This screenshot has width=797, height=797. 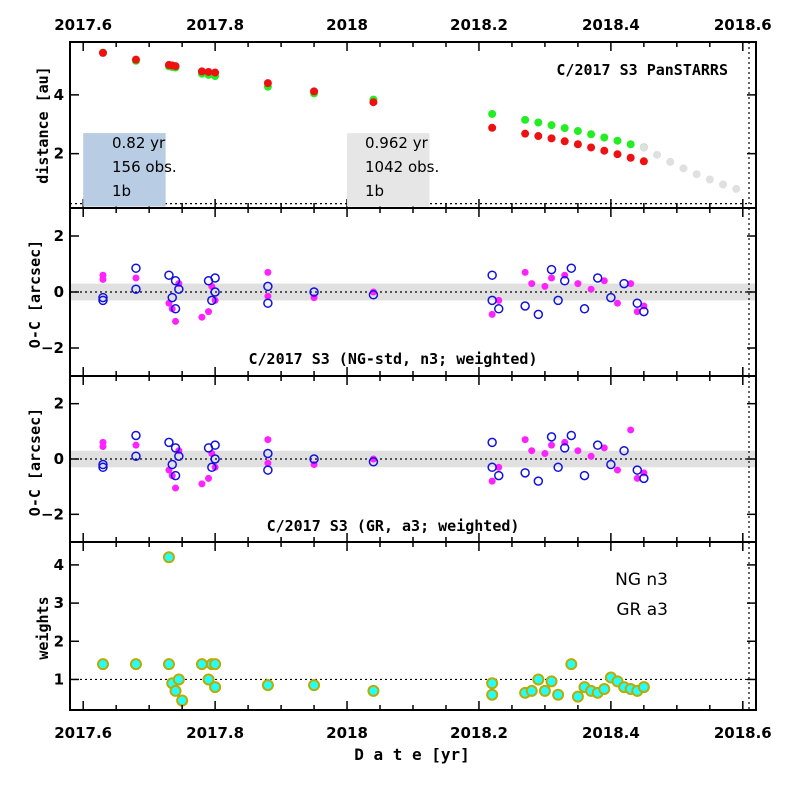 What do you see at coordinates (393, 359) in the screenshot?
I see `panel-title-oc-ng: C/2017 S3 (NG-std, n3; weighted)` at bounding box center [393, 359].